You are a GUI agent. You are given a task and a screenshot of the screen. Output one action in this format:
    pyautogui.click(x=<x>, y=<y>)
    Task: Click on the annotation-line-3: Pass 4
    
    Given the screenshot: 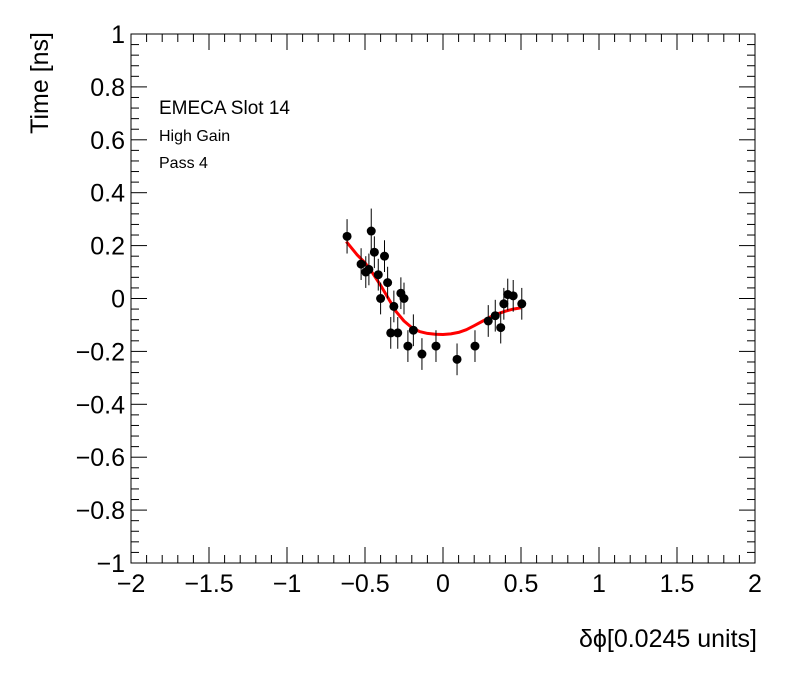 What is the action you would take?
    pyautogui.click(x=183, y=163)
    